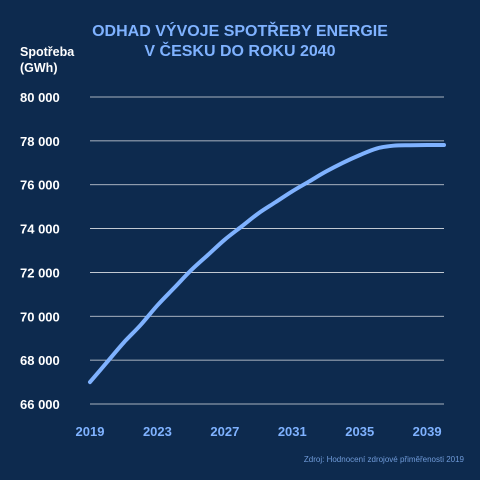 Image resolution: width=480 pixels, height=480 pixels. What do you see at coordinates (38, 68) in the screenshot?
I see `y-axis-label-line-2: (GWh)` at bounding box center [38, 68].